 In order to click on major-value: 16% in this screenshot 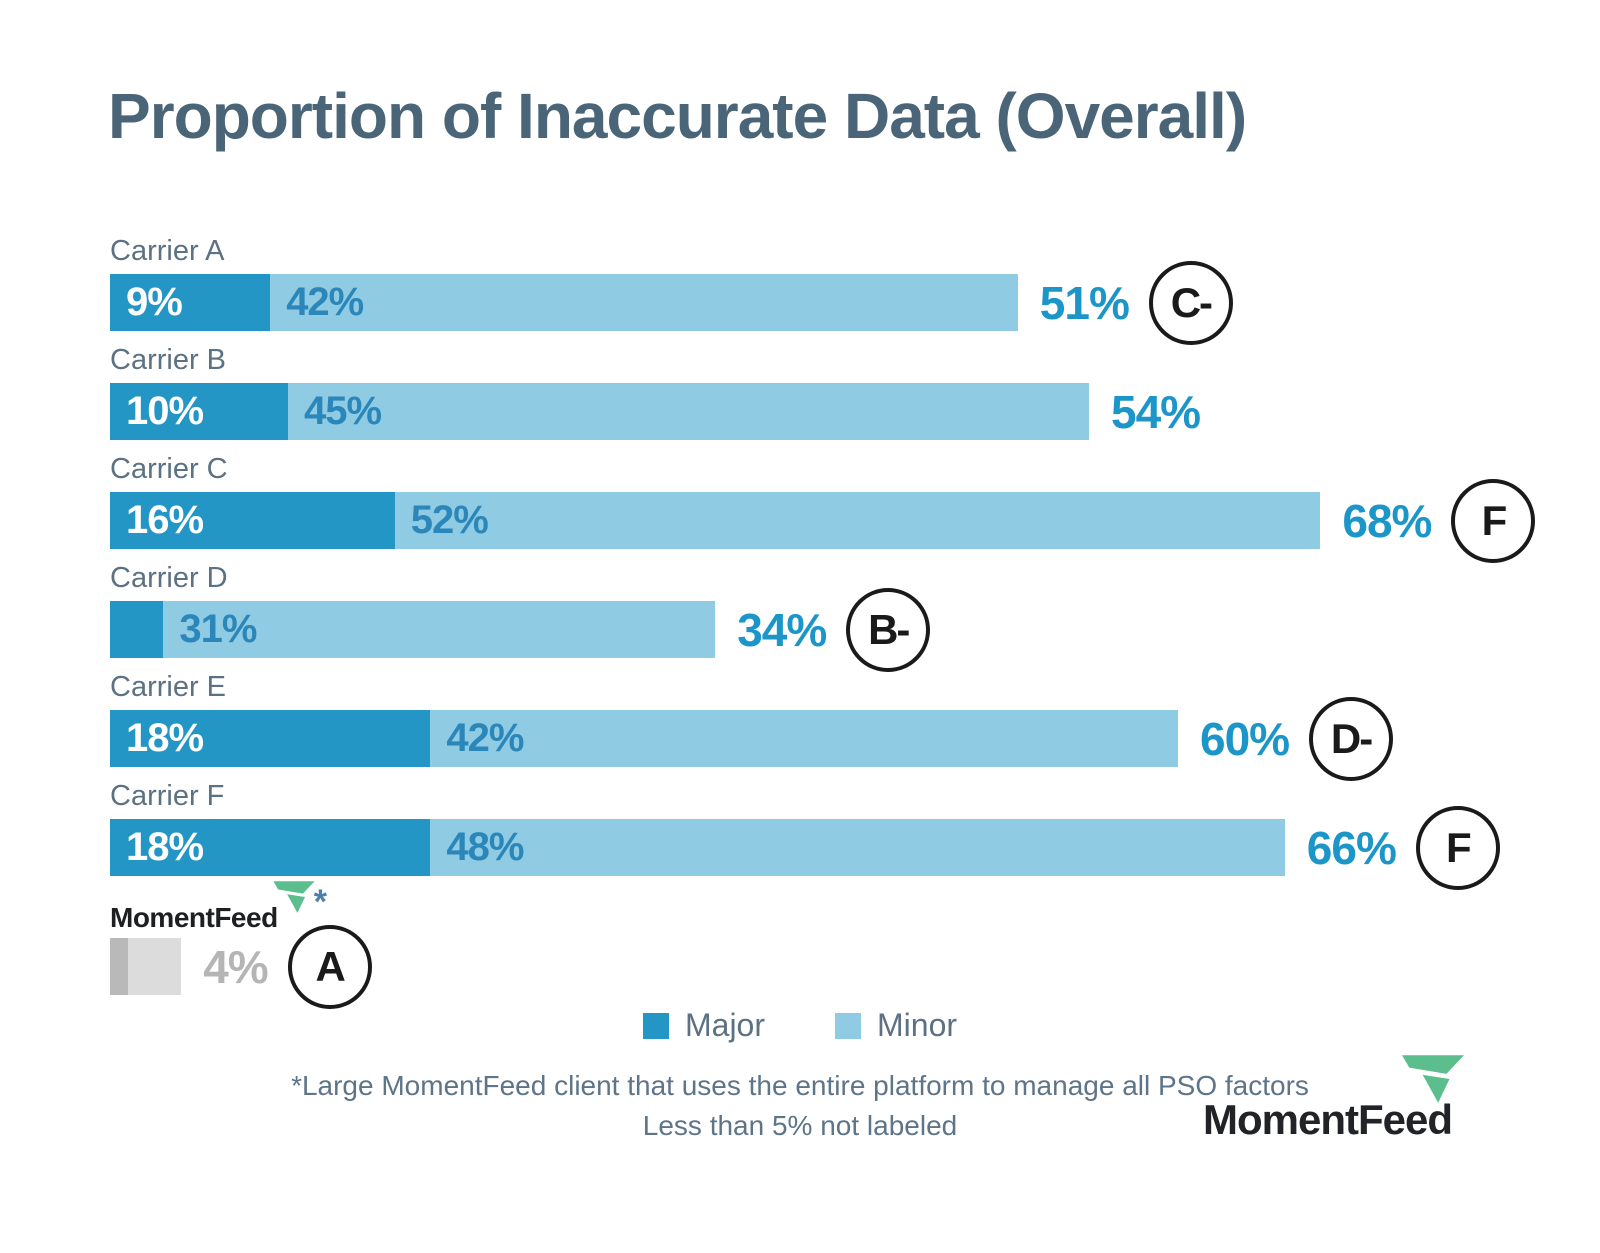, I will do `click(165, 520)`.